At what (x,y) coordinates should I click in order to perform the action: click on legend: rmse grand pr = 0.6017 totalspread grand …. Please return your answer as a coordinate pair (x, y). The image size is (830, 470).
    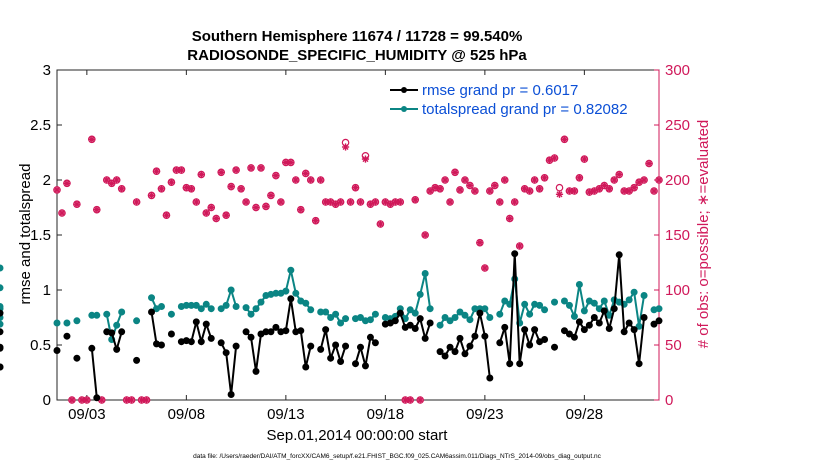
    Looking at the image, I should click on (520, 100).